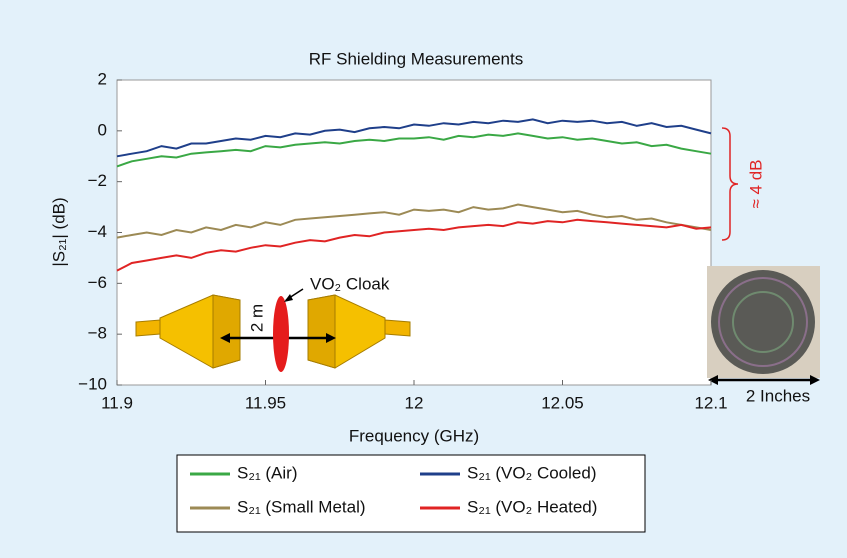 The image size is (847, 558). I want to click on x-tick-label: 12.1, so click(710, 402).